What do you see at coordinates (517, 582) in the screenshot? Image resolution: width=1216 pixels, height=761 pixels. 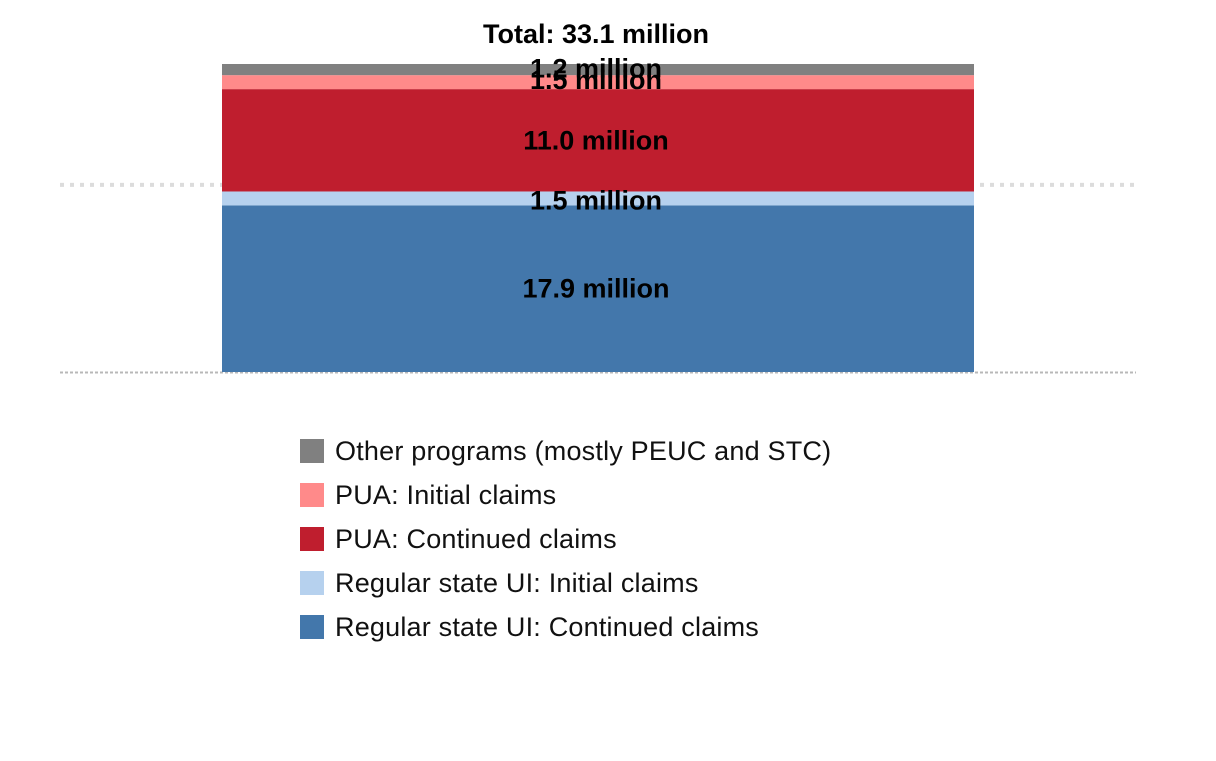 I see `legend-label: Regular state UI: Initial claims` at bounding box center [517, 582].